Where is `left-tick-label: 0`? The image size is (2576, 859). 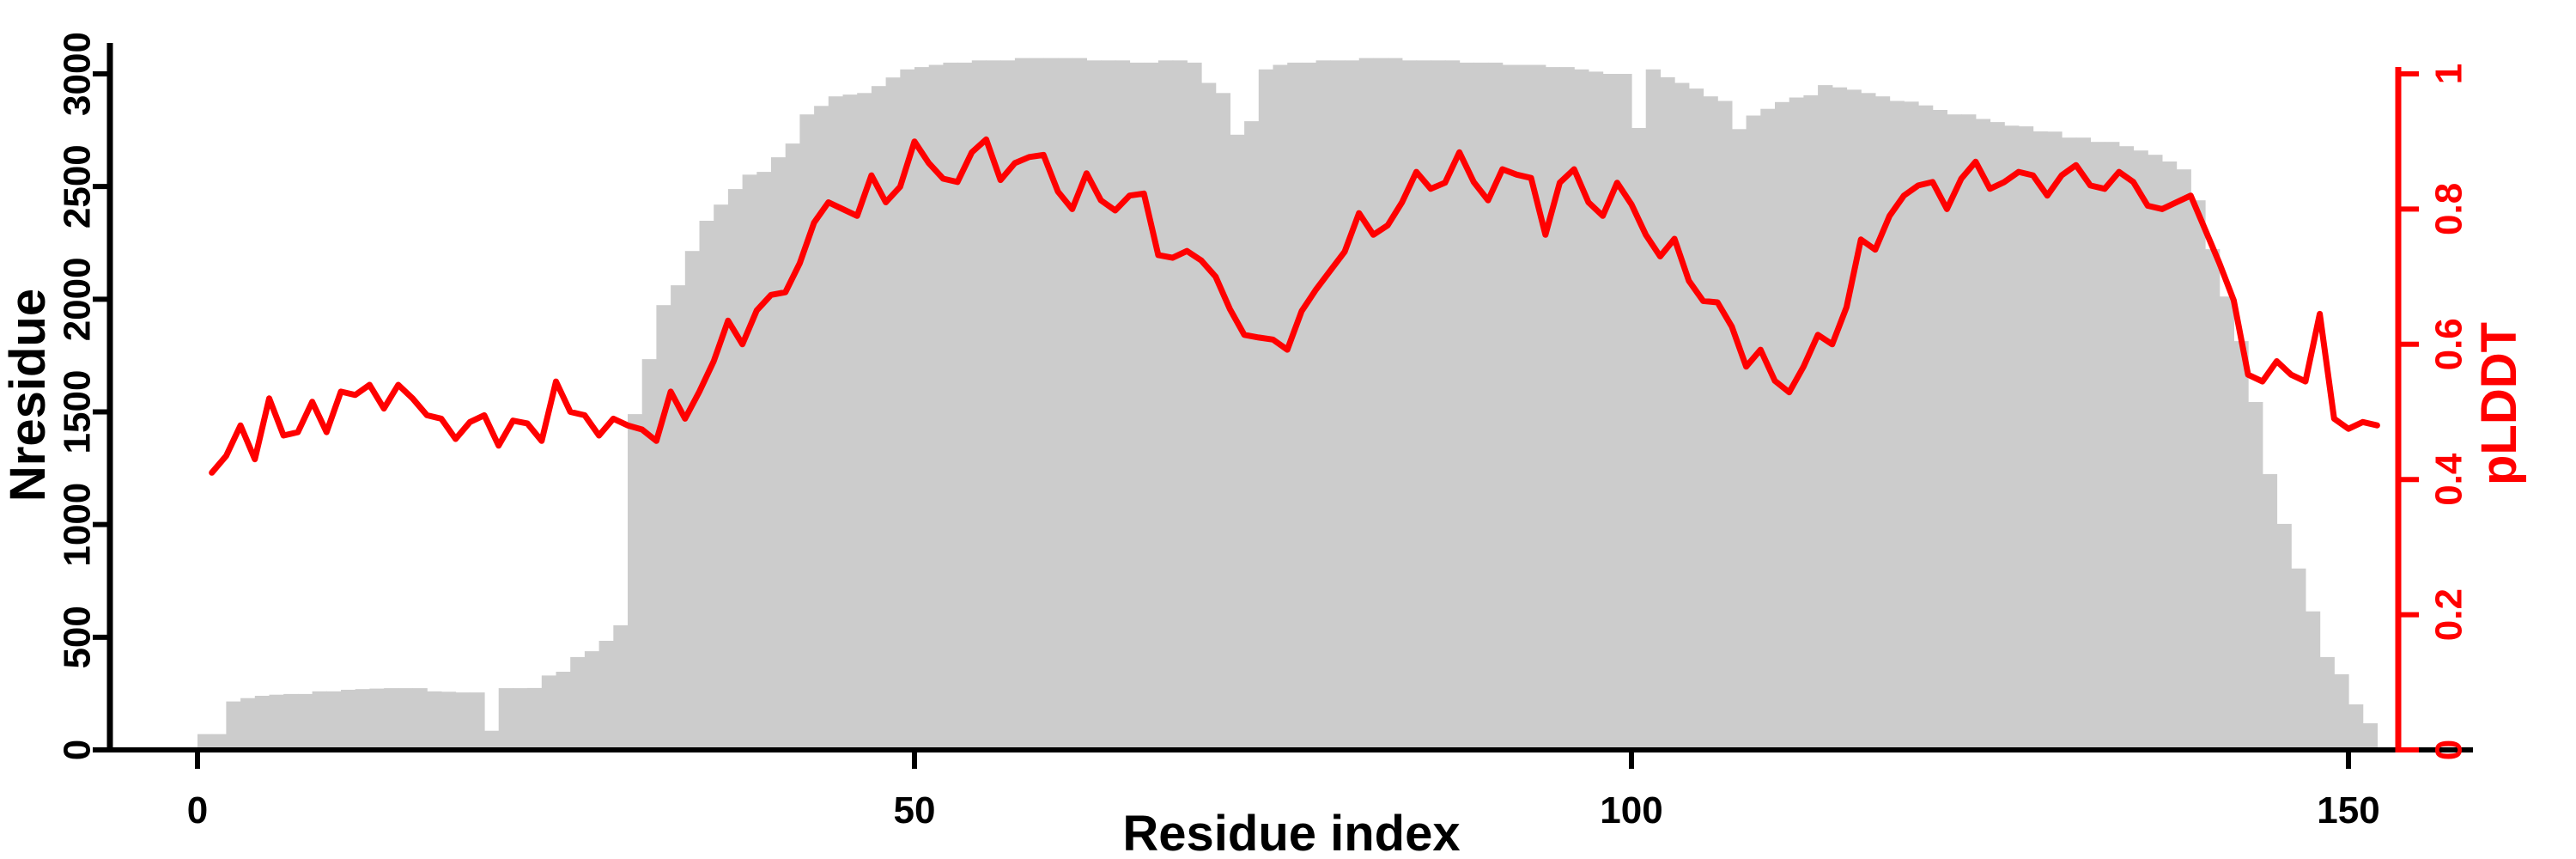
left-tick-label: 0 is located at coordinates (78, 750).